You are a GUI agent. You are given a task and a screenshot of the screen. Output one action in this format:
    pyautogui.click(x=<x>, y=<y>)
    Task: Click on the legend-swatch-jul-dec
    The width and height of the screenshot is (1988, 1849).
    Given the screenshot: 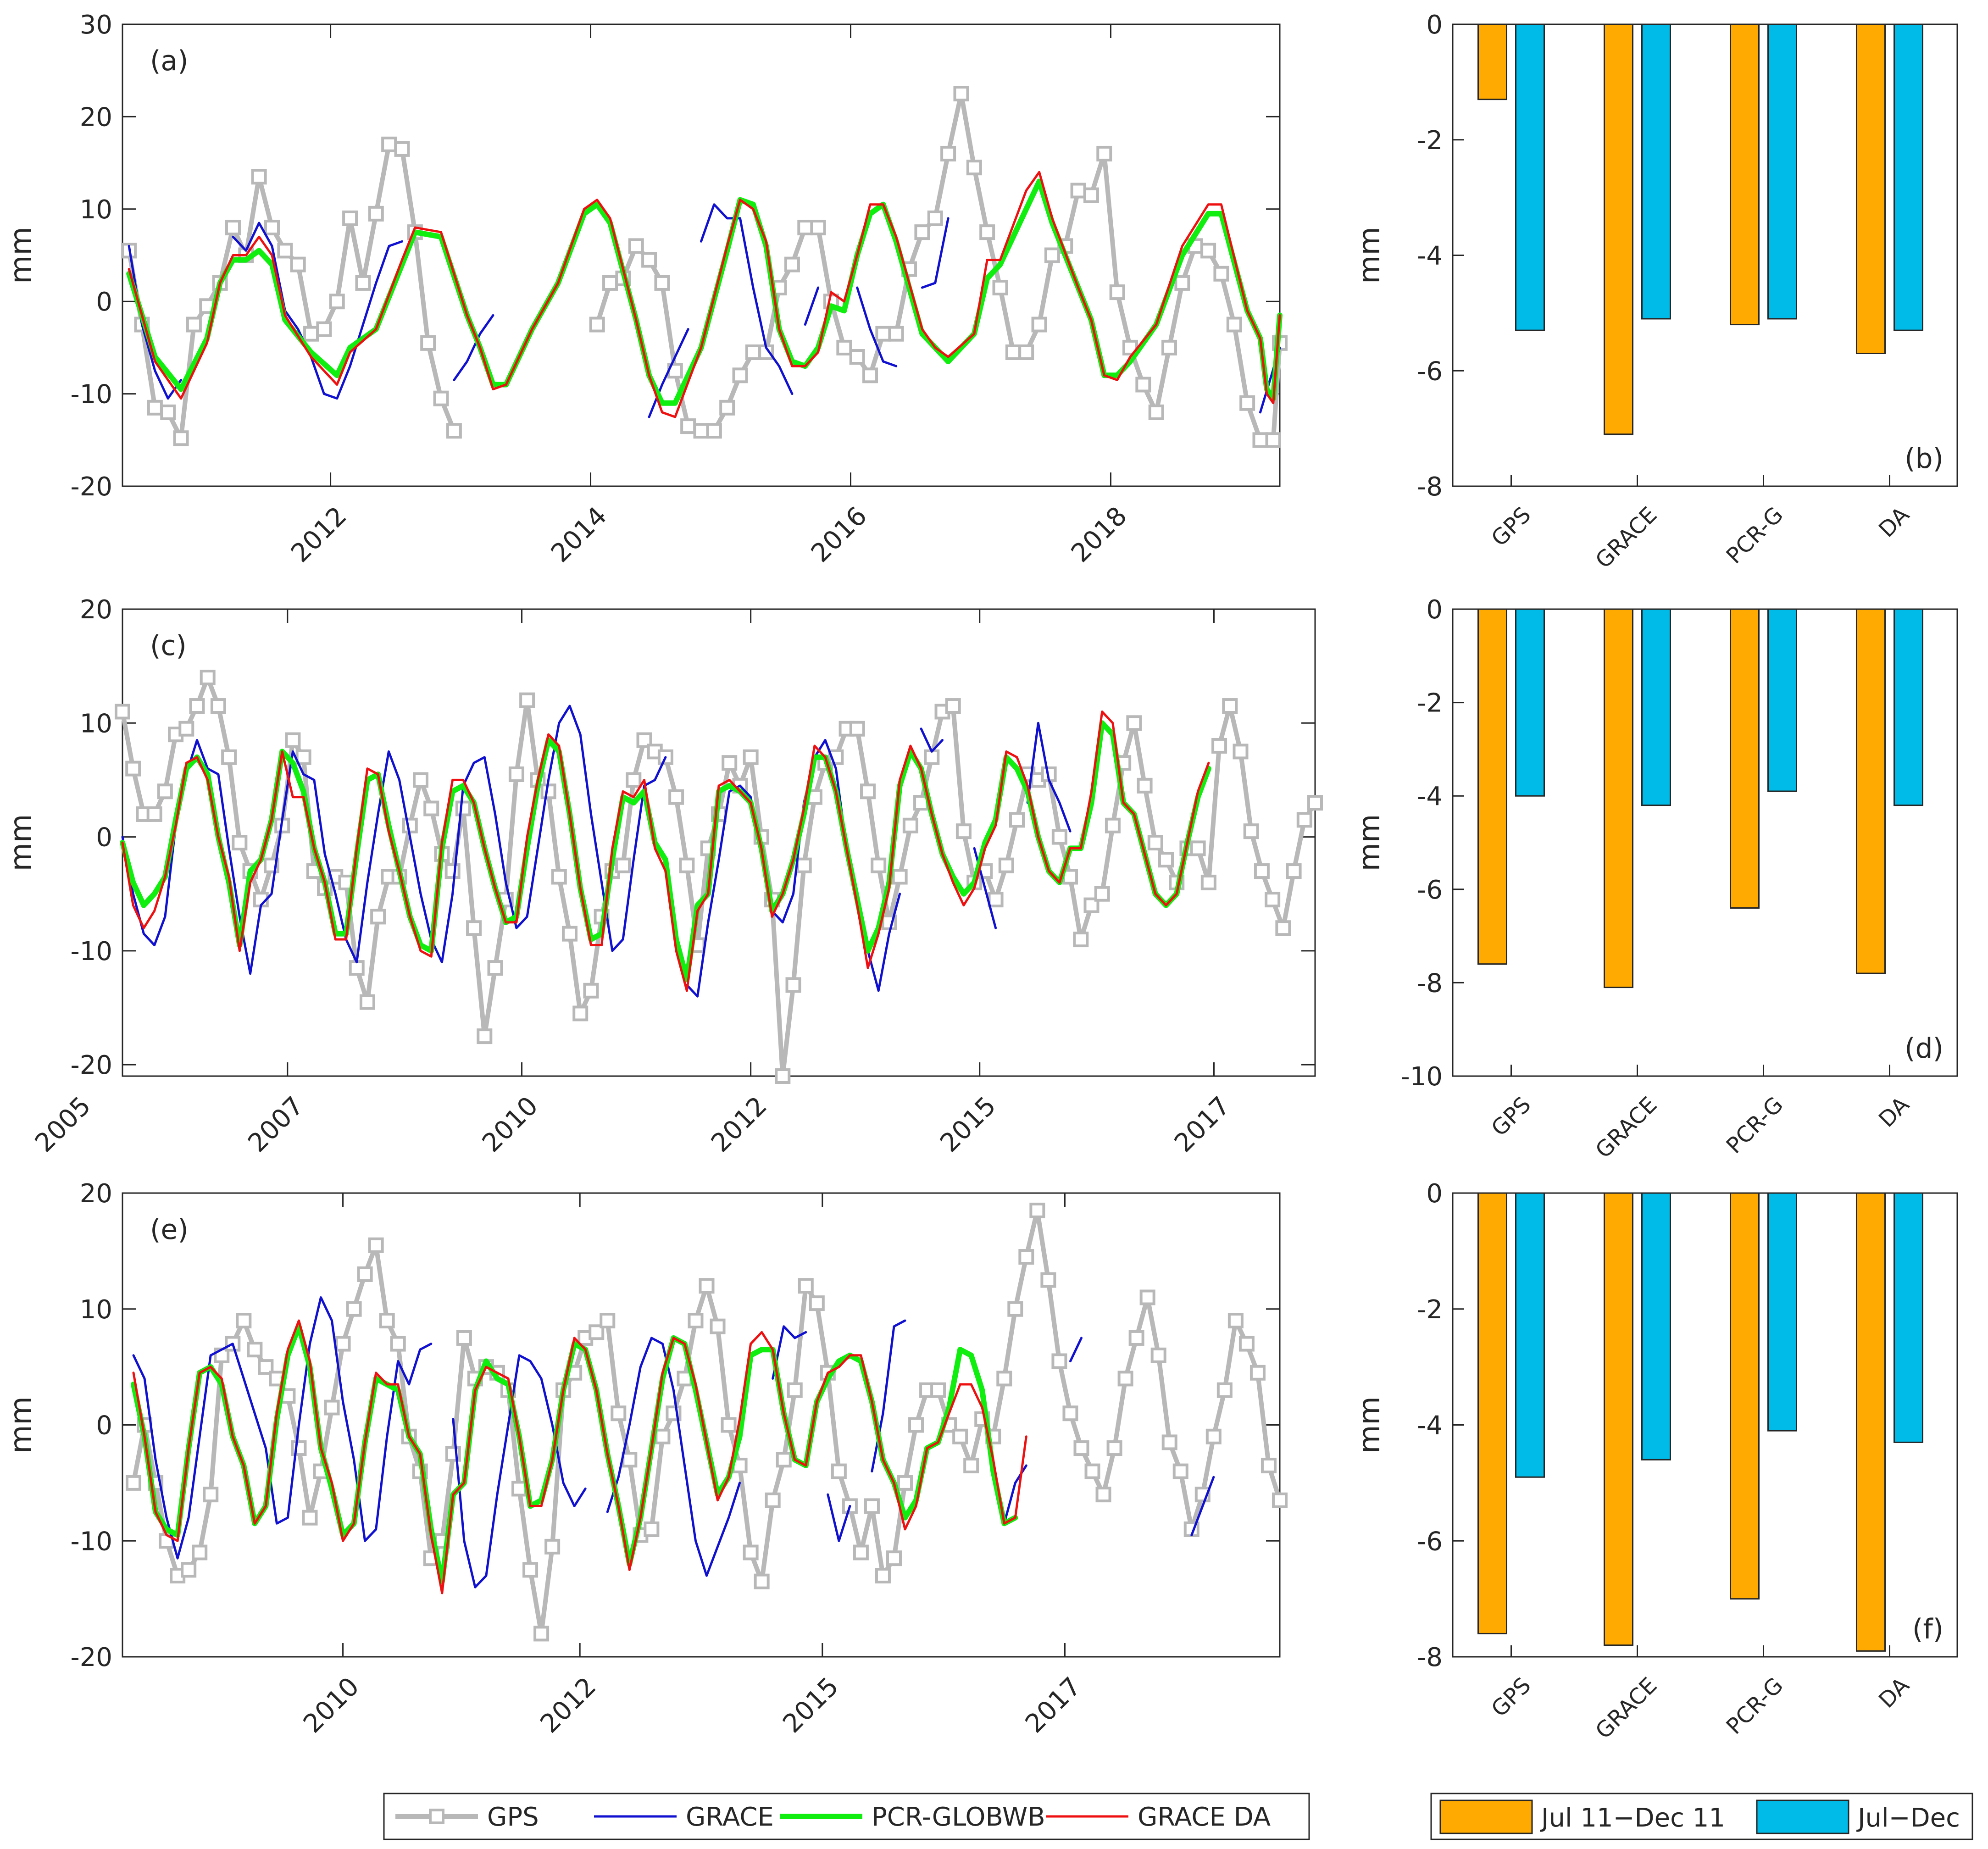 What is the action you would take?
    pyautogui.click(x=1802, y=1816)
    